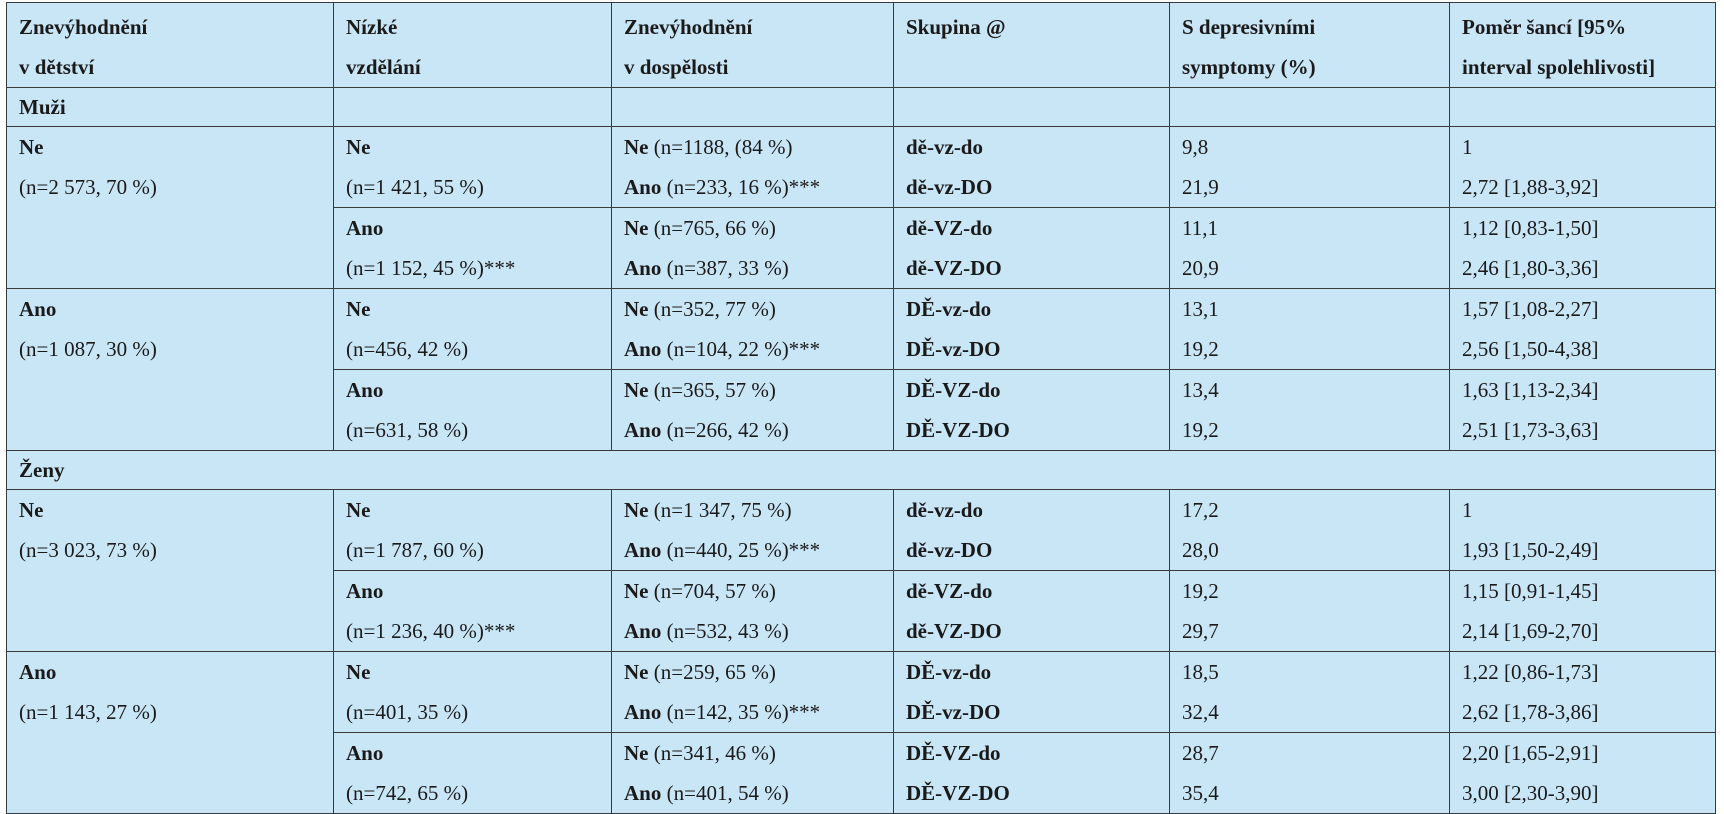 The image size is (1724, 814). I want to click on cell-line: 2,20 [1,65-2,91], so click(1588, 753).